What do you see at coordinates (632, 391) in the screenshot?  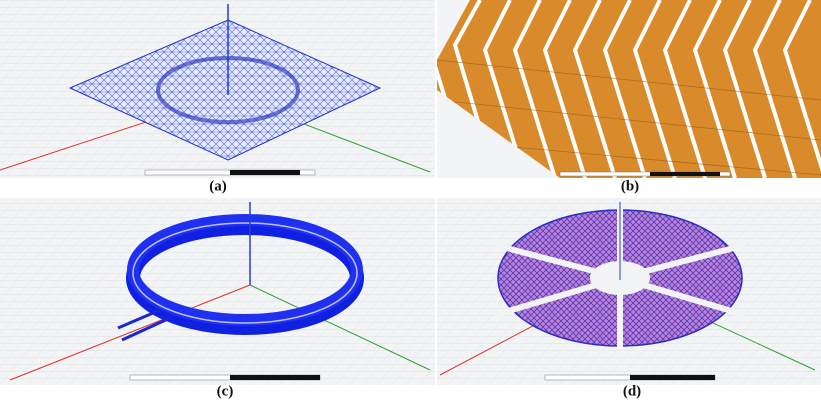 I see `panel-label: (d)` at bounding box center [632, 391].